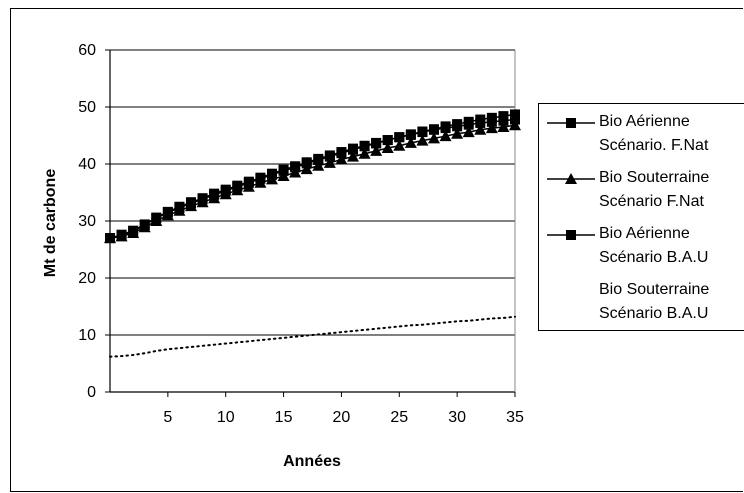  I want to click on legend-item-bio-souterraine-bau: Bio Souterraine Scénario B.A.U, so click(641, 304).